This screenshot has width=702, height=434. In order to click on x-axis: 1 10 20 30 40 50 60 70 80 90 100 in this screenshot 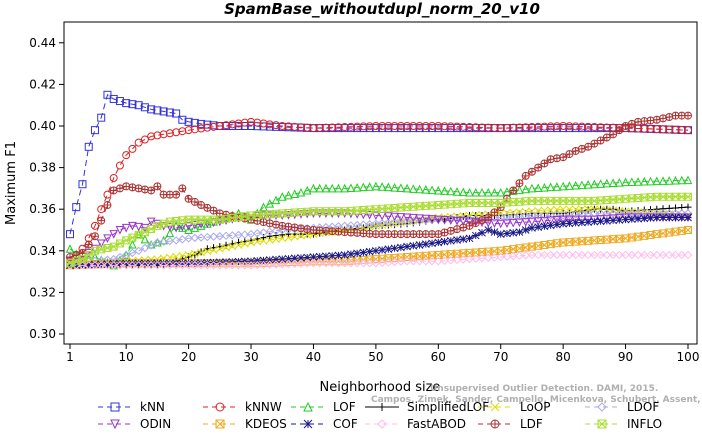, I will do `click(382, 354)`.